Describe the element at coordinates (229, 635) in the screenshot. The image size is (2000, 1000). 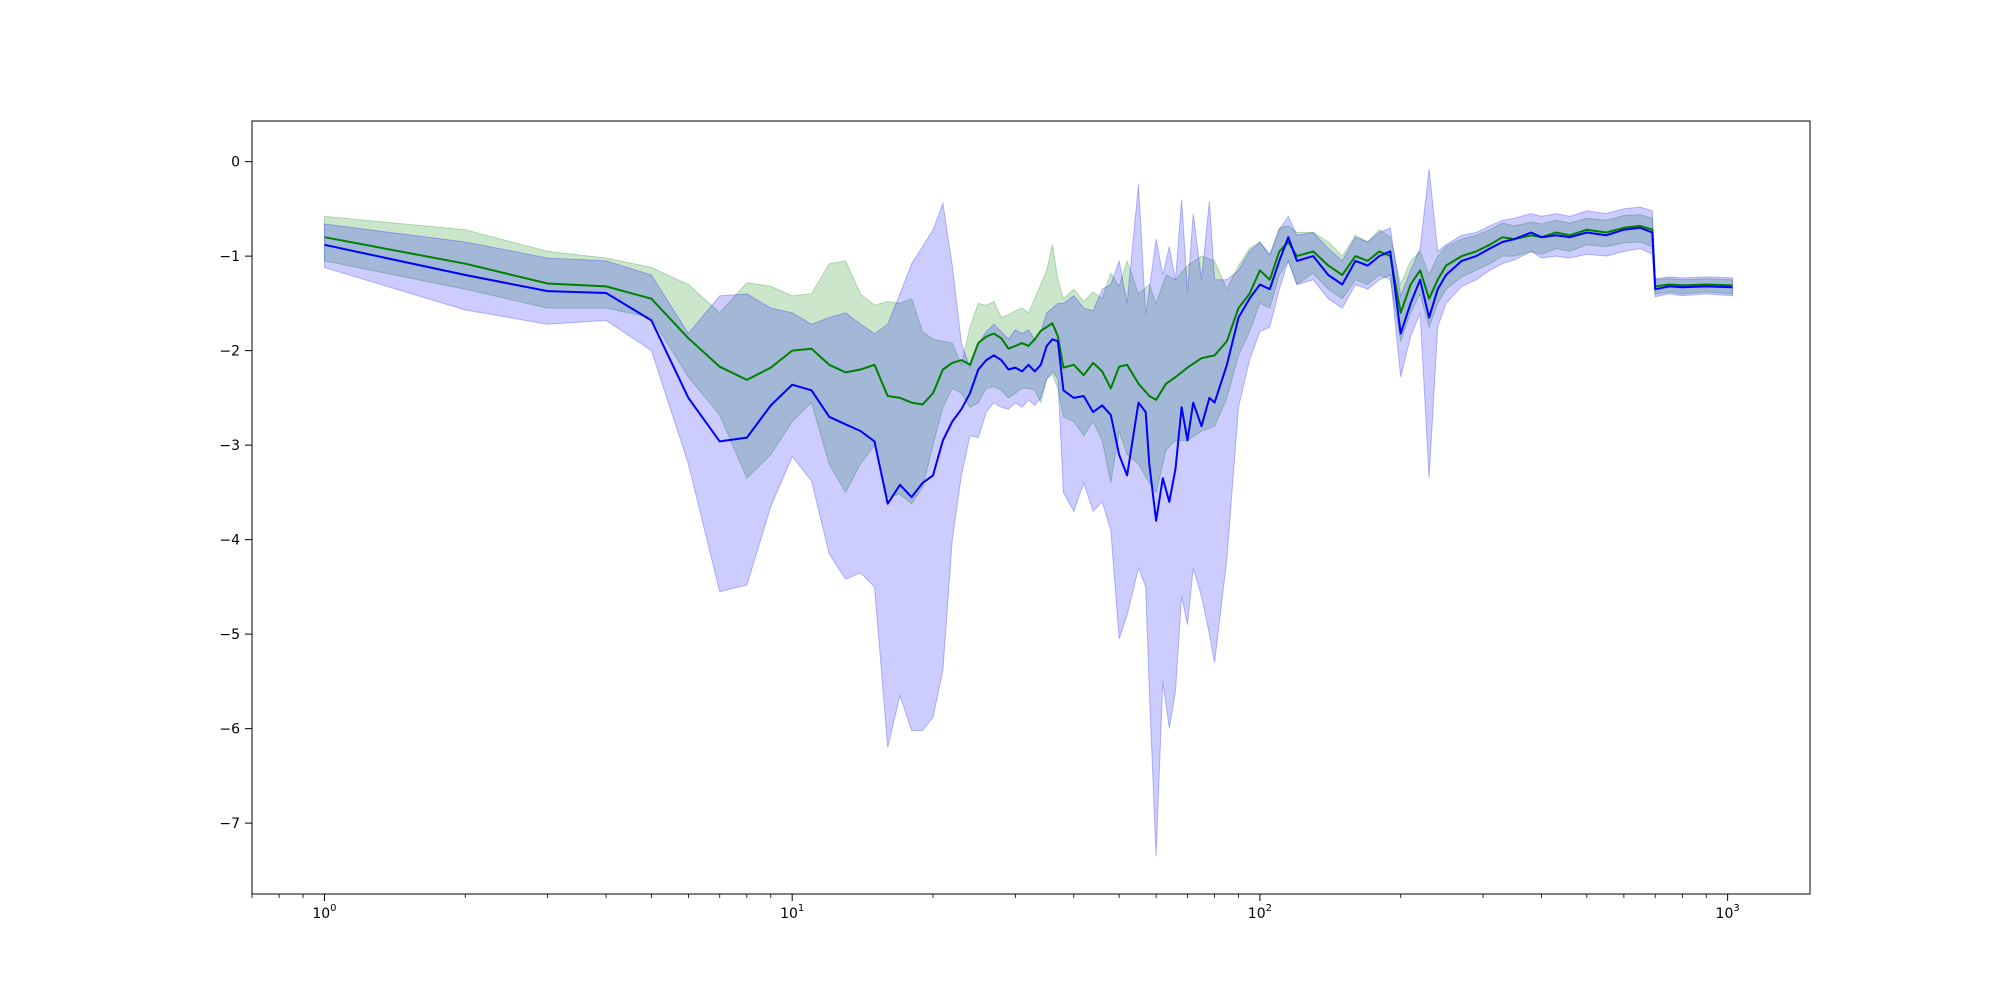
I see `y-tick-label: −5` at that location.